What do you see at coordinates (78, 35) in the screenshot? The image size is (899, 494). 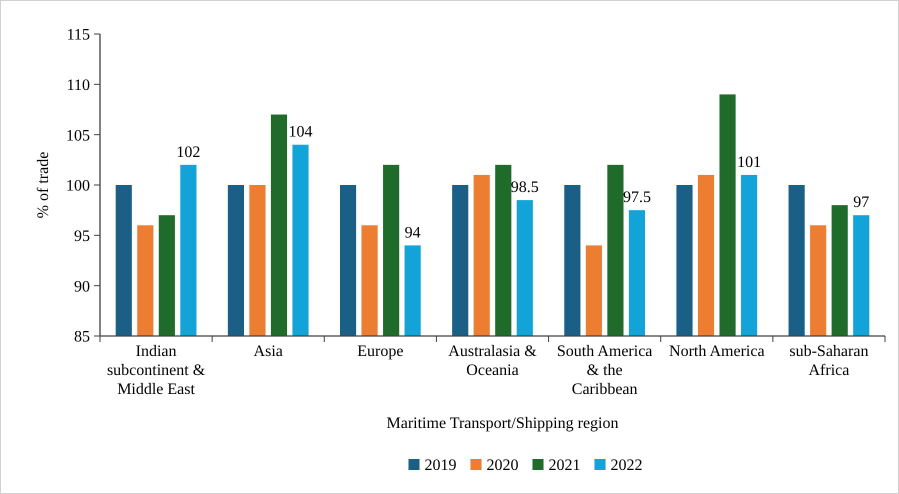 I see `y-tick-label: 115` at bounding box center [78, 35].